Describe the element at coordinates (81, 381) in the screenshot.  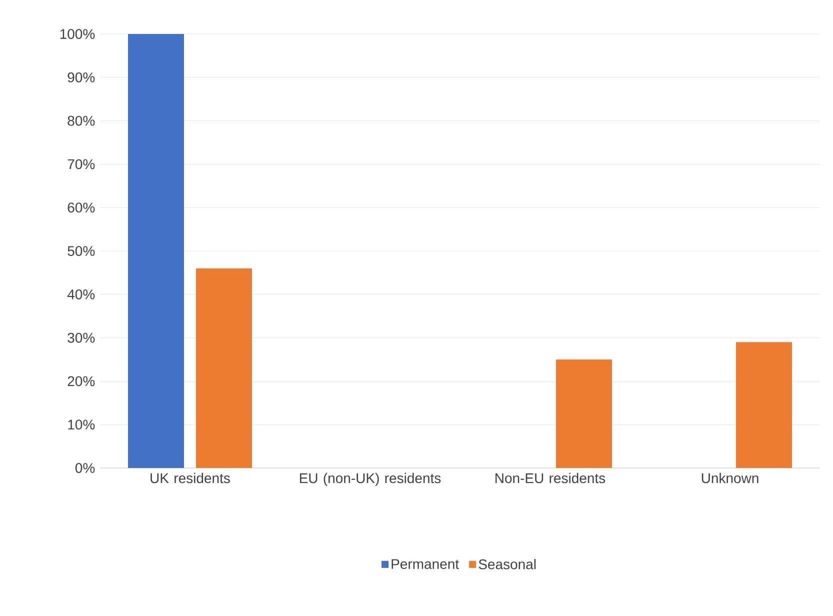
I see `y-tick-label: 20%` at that location.